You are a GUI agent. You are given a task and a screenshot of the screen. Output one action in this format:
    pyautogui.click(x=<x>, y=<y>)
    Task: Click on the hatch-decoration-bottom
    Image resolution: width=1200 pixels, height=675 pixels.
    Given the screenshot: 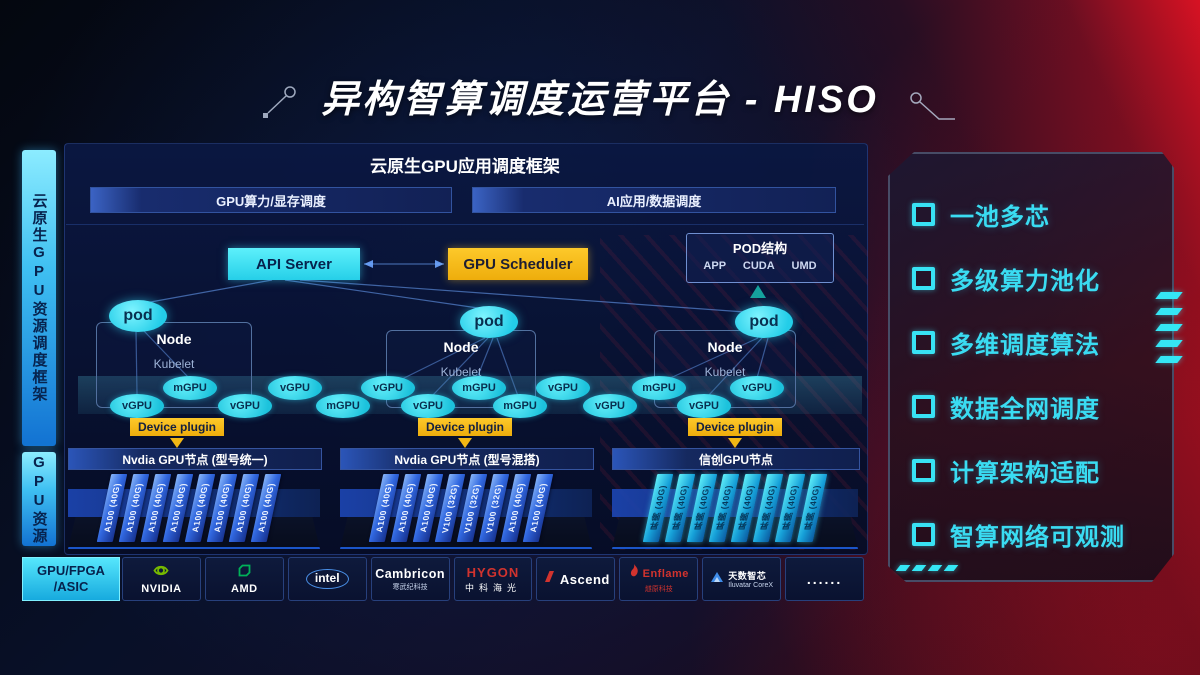 What is the action you would take?
    pyautogui.click(x=927, y=568)
    